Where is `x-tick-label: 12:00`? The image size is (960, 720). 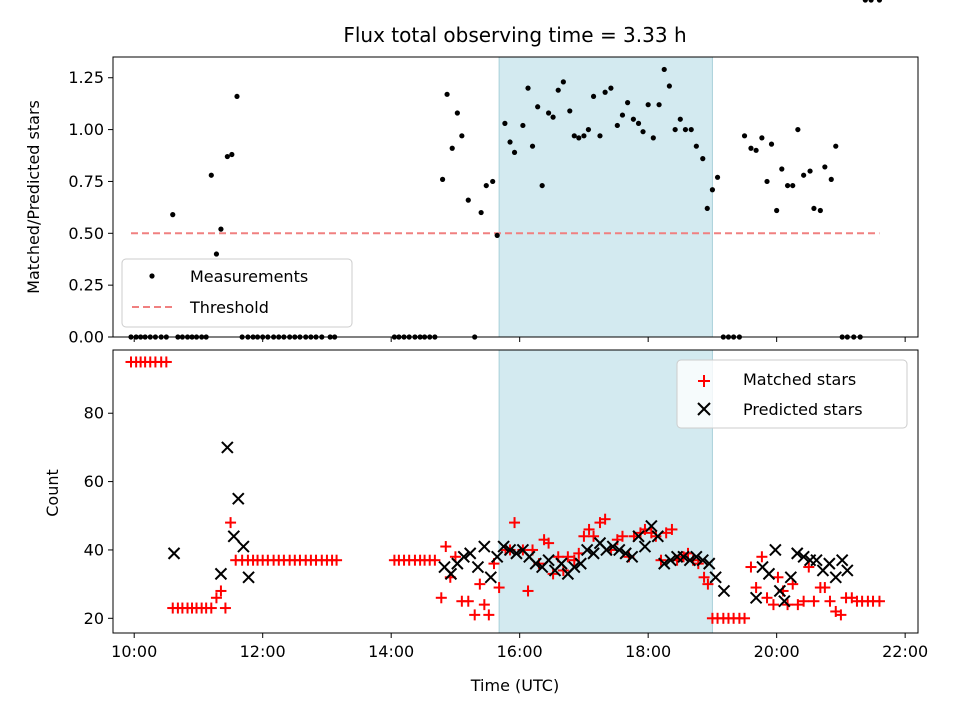 x-tick-label: 12:00 is located at coordinates (263, 651).